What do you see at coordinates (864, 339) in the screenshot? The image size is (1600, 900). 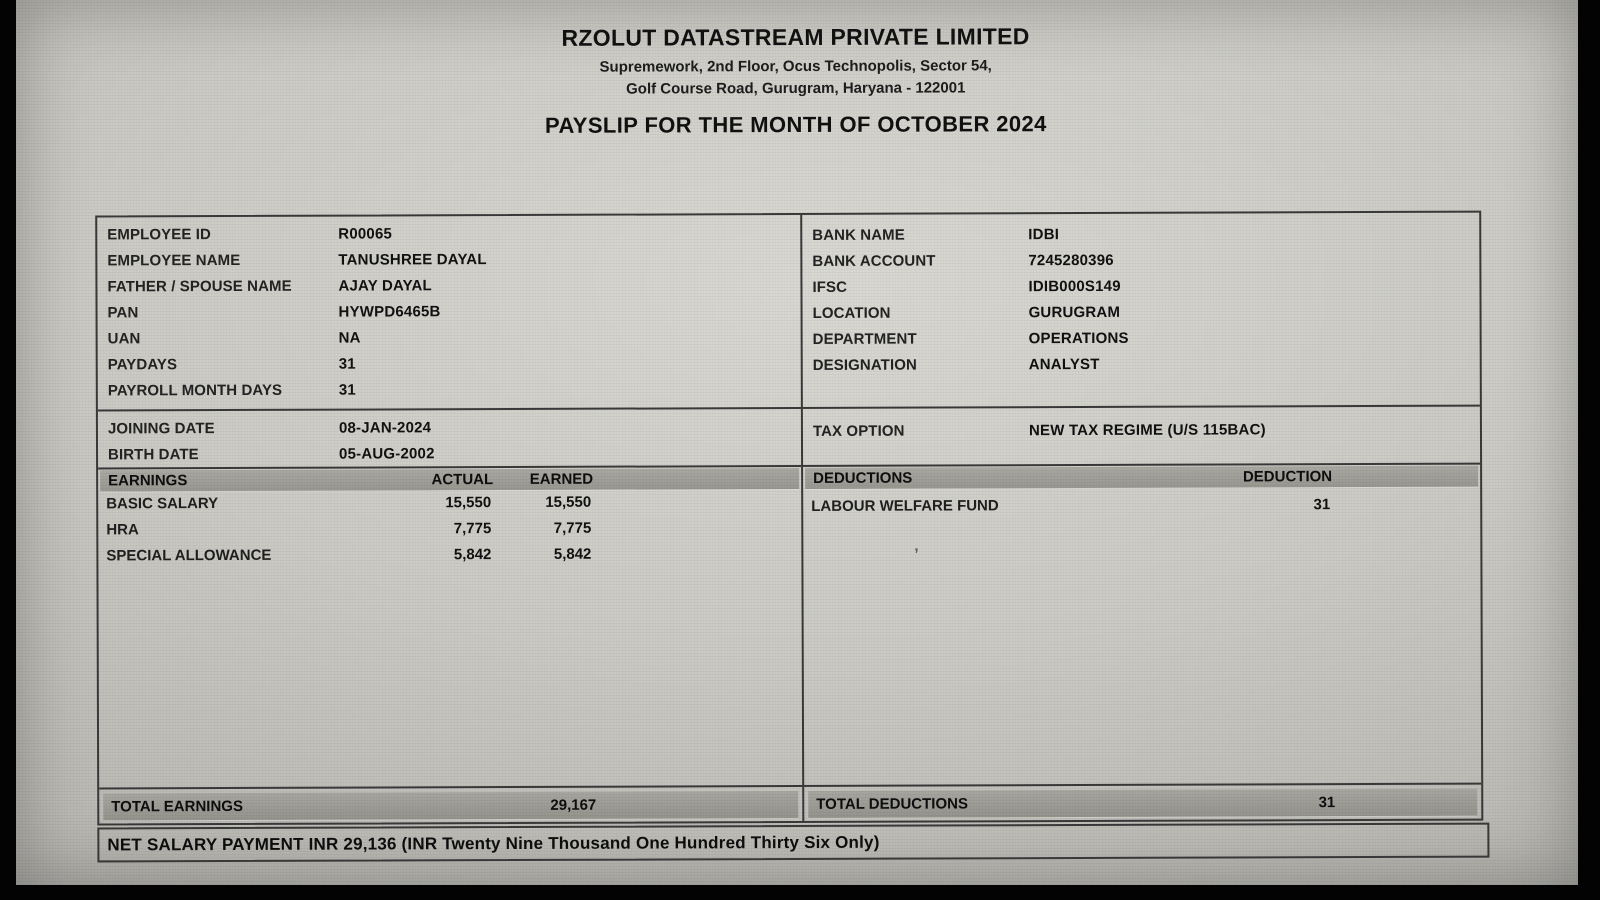 I see `field-label: DEPARTMENT` at bounding box center [864, 339].